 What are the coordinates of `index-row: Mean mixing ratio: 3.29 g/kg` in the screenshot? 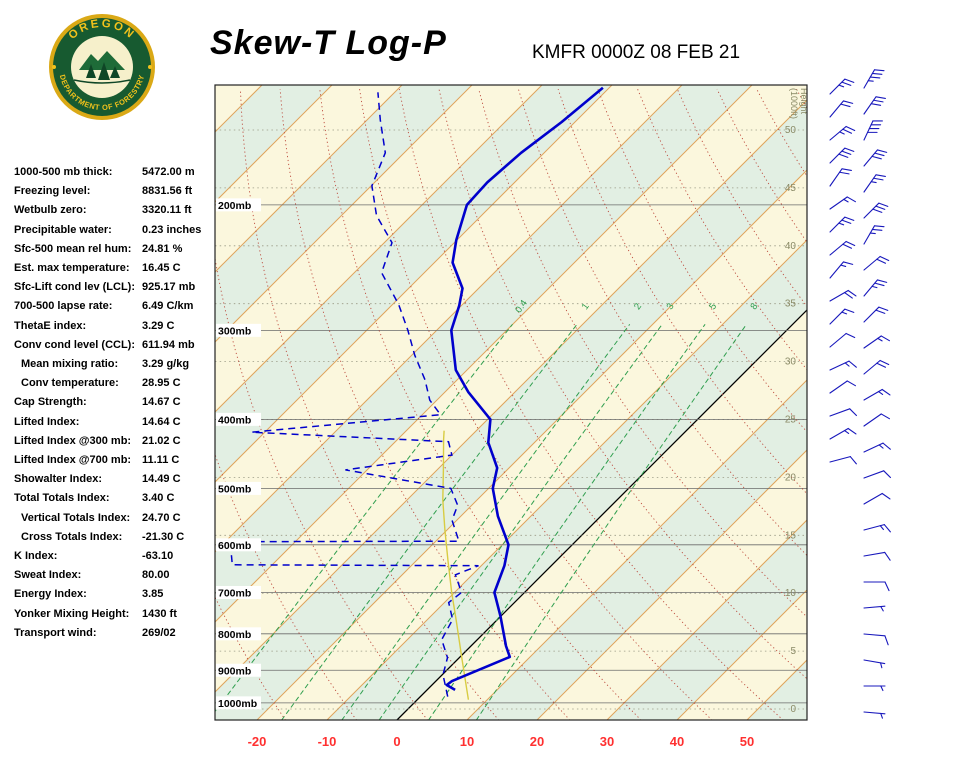 It's located at (116, 364).